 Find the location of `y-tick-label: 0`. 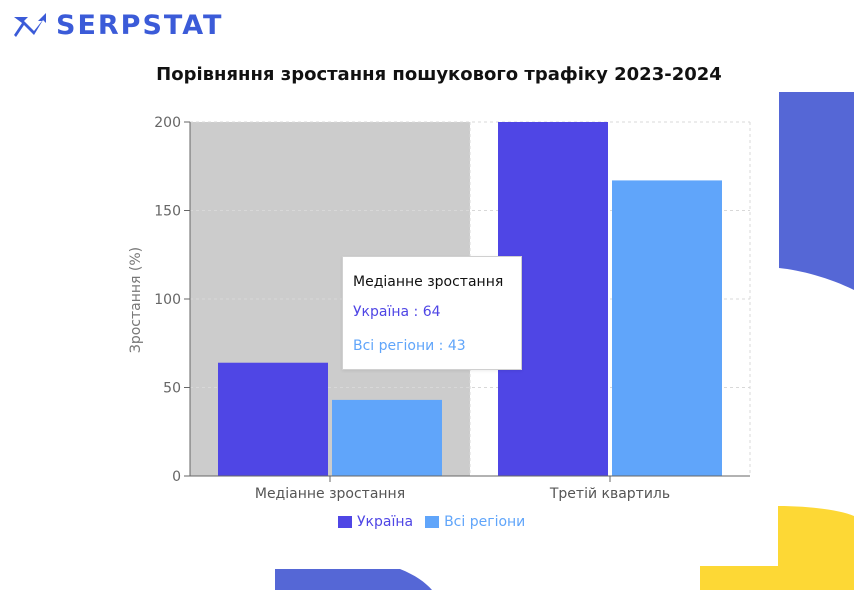

y-tick-label: 0 is located at coordinates (176, 477).